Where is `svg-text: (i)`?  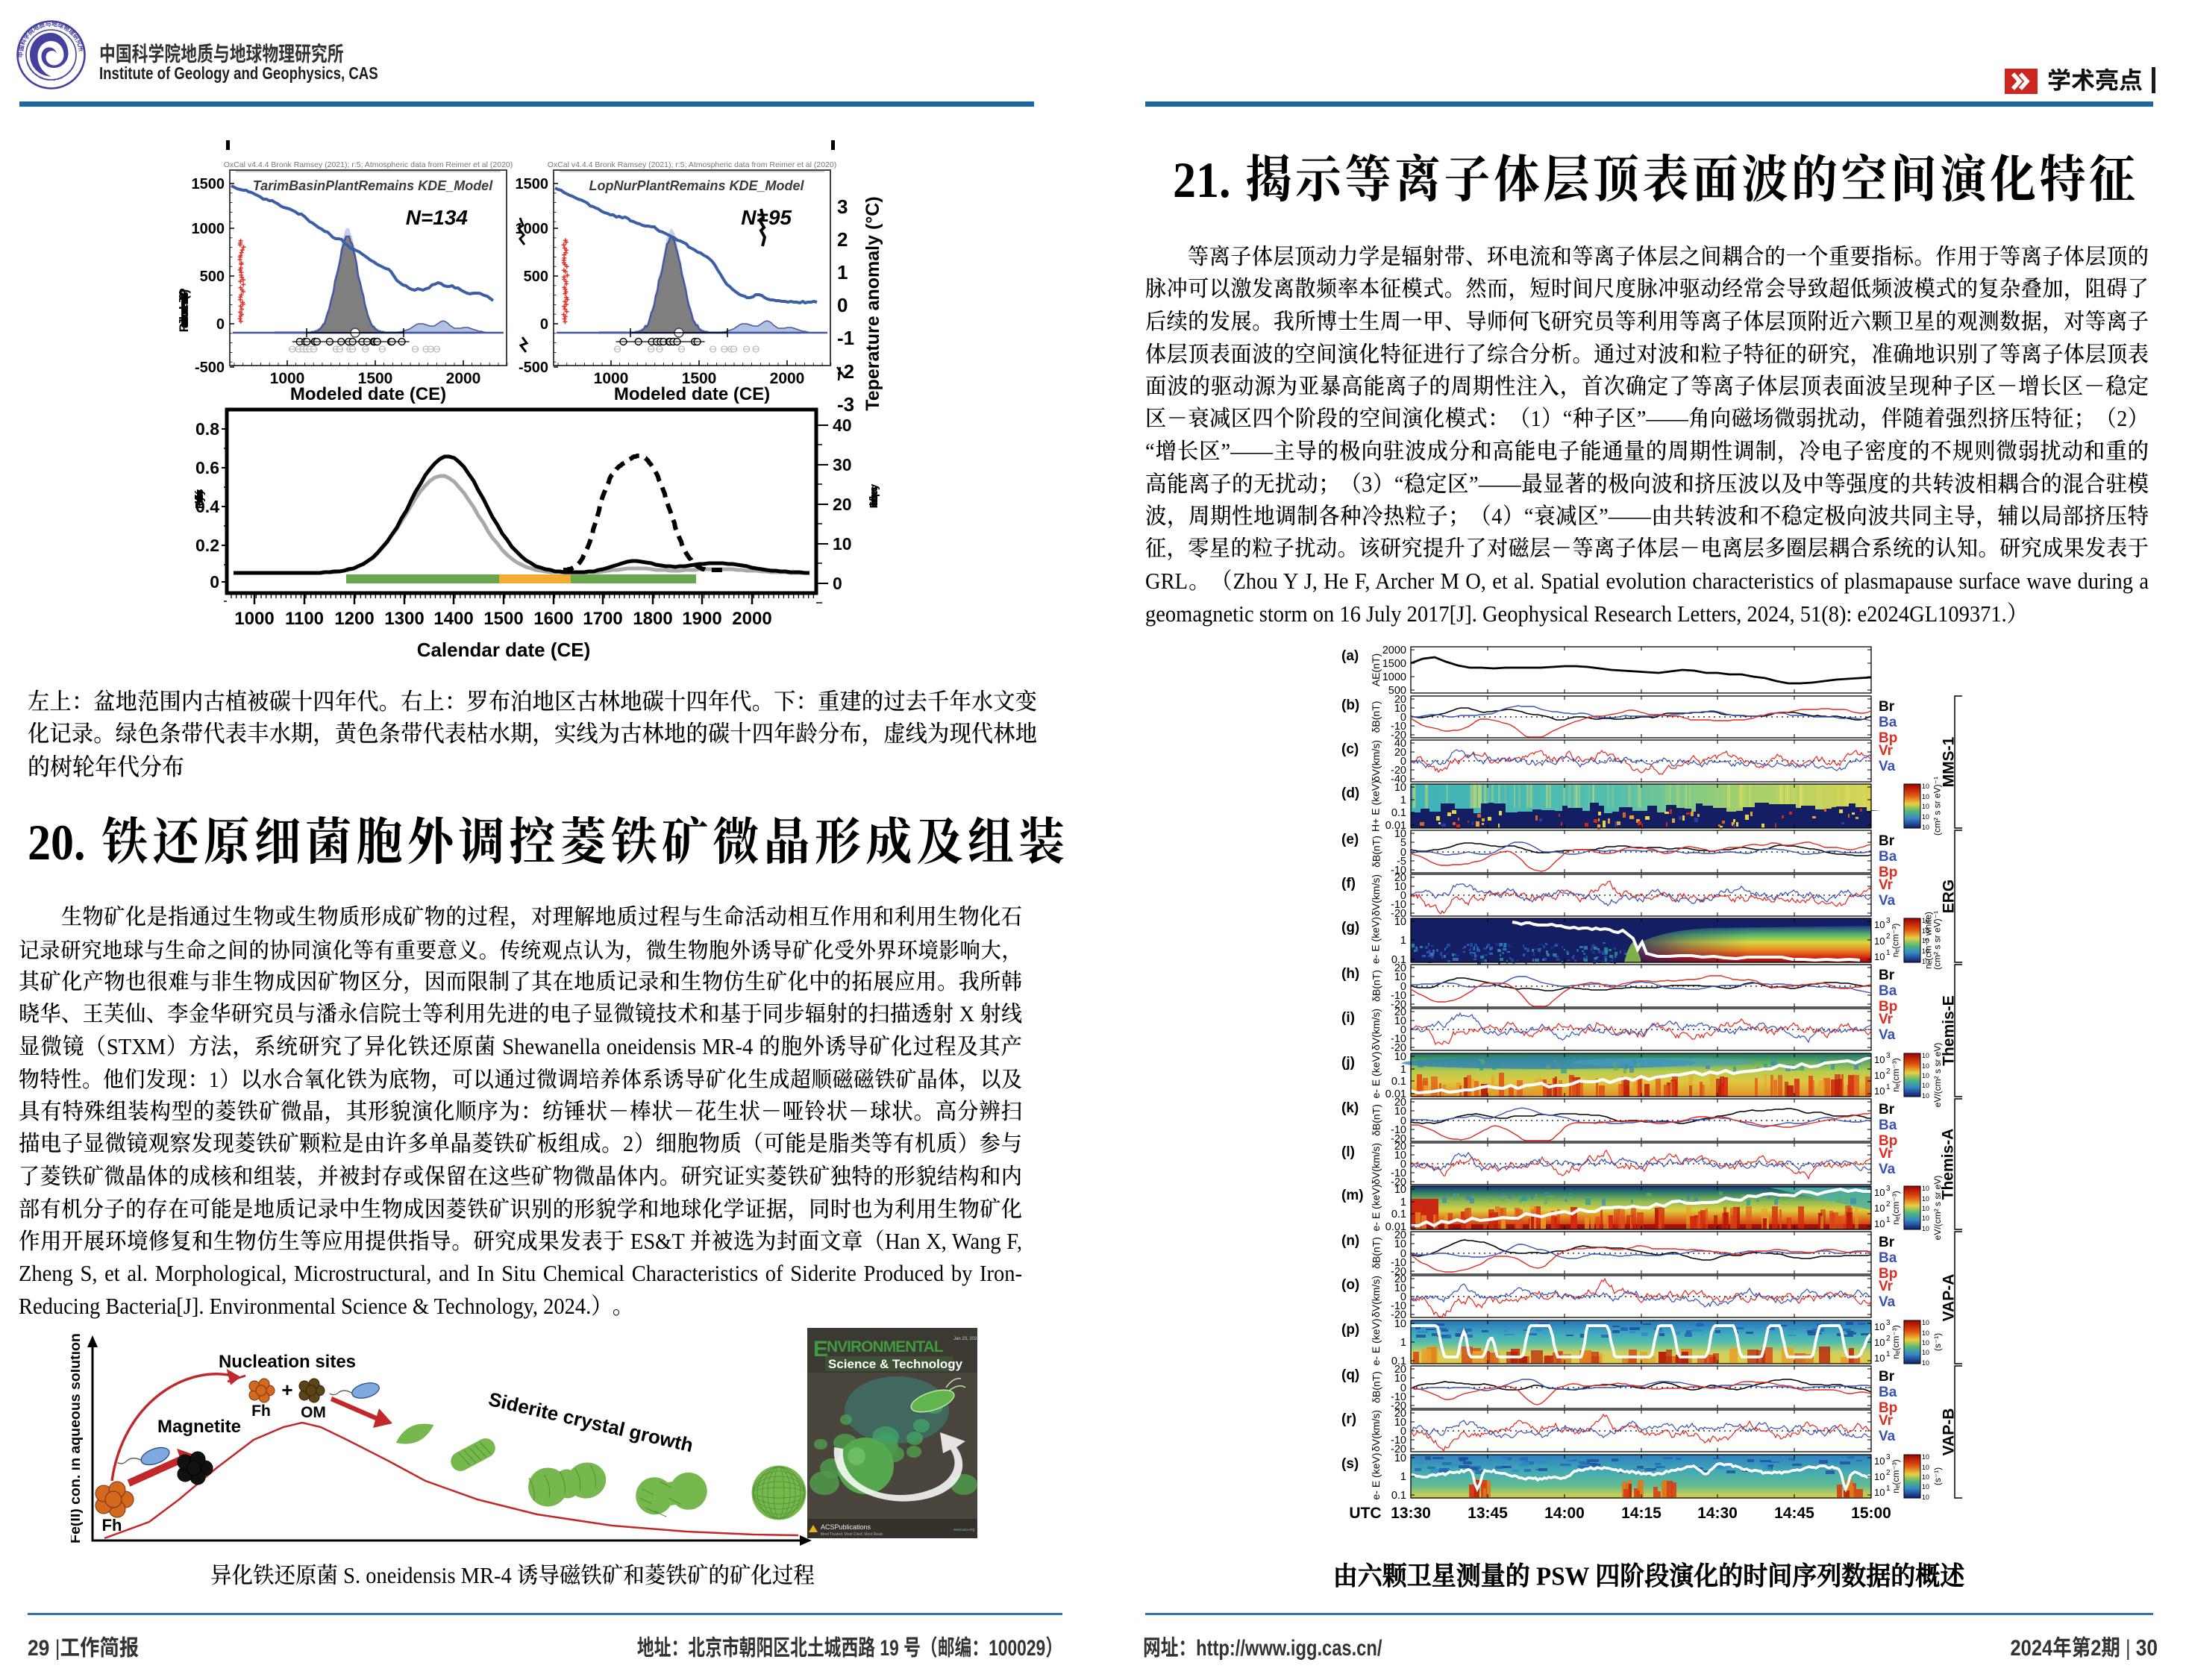 svg-text: (i) is located at coordinates (1348, 1018).